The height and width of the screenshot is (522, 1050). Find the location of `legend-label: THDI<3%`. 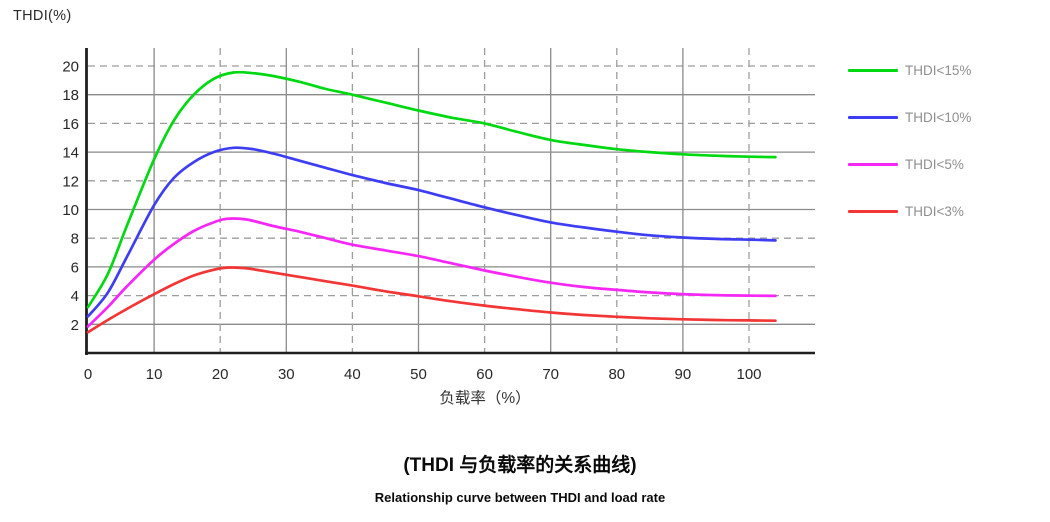

legend-label: THDI<3% is located at coordinates (934, 211).